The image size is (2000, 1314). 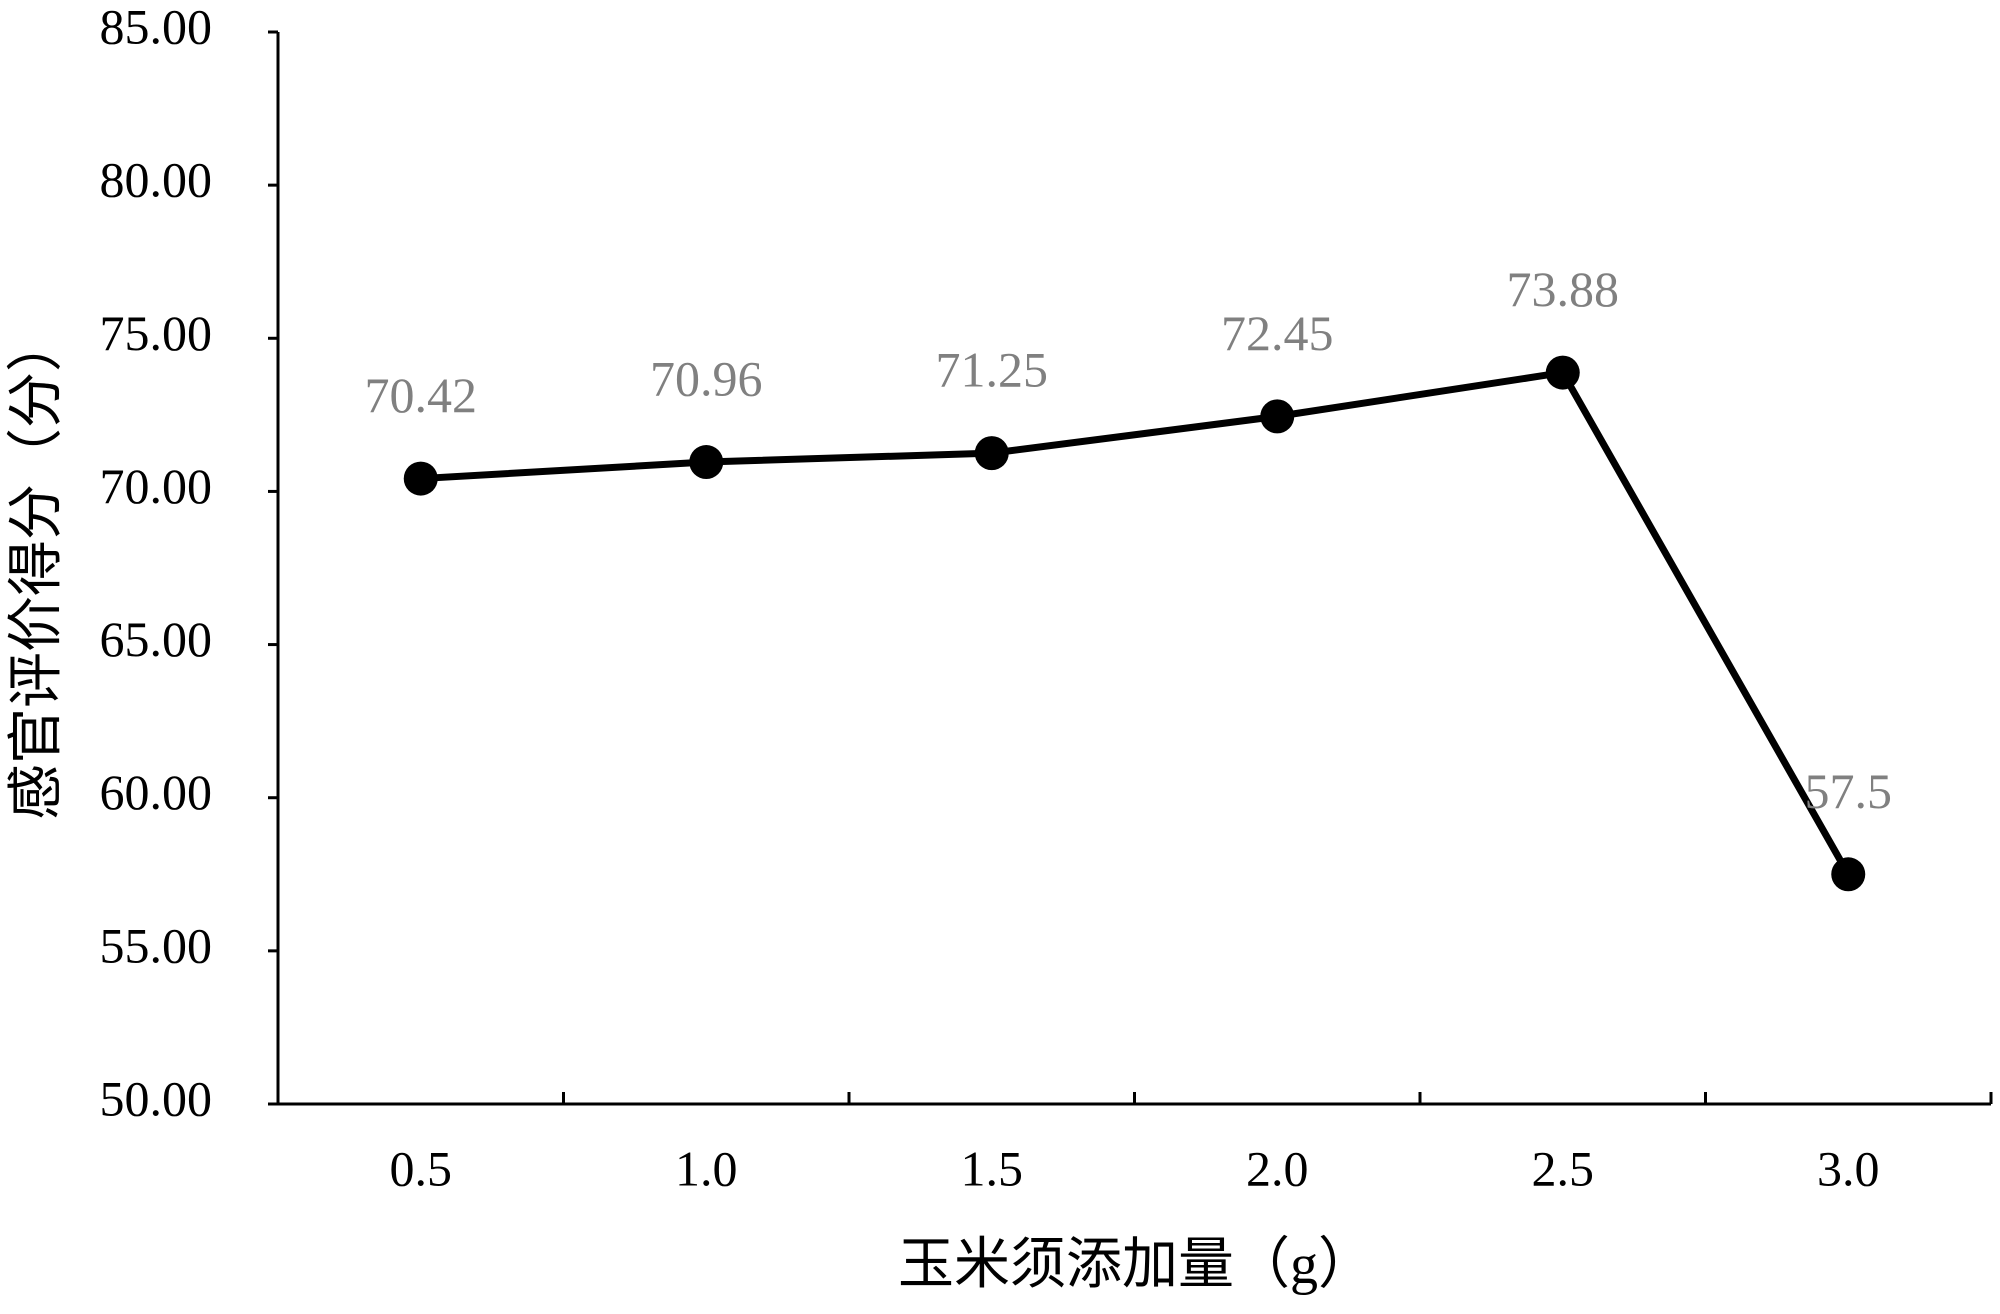 I want to click on data-label: 57.5, so click(x=1849, y=791).